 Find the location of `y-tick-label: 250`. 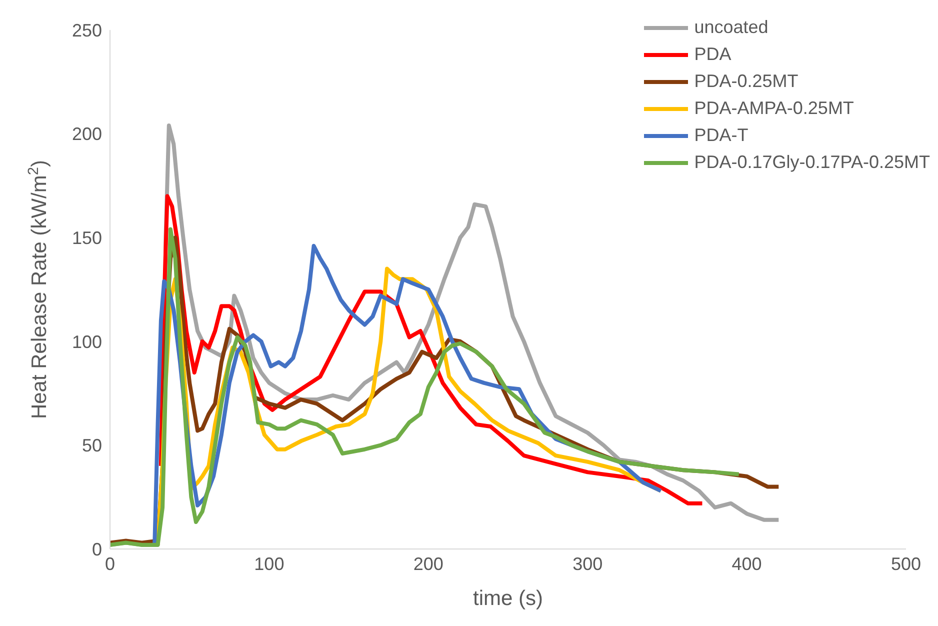

y-tick-label: 250 is located at coordinates (87, 30).